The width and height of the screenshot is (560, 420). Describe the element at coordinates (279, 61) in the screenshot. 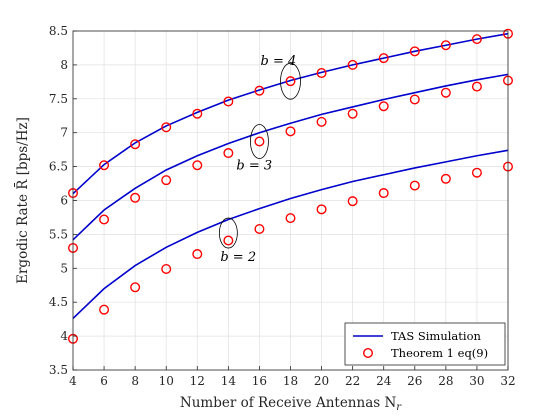

I see `annotation-label: b = 4` at that location.